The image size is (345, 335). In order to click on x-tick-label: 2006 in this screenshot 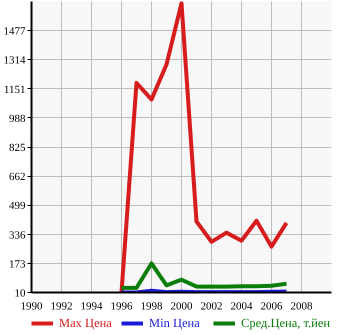, I will do `click(271, 306)`.